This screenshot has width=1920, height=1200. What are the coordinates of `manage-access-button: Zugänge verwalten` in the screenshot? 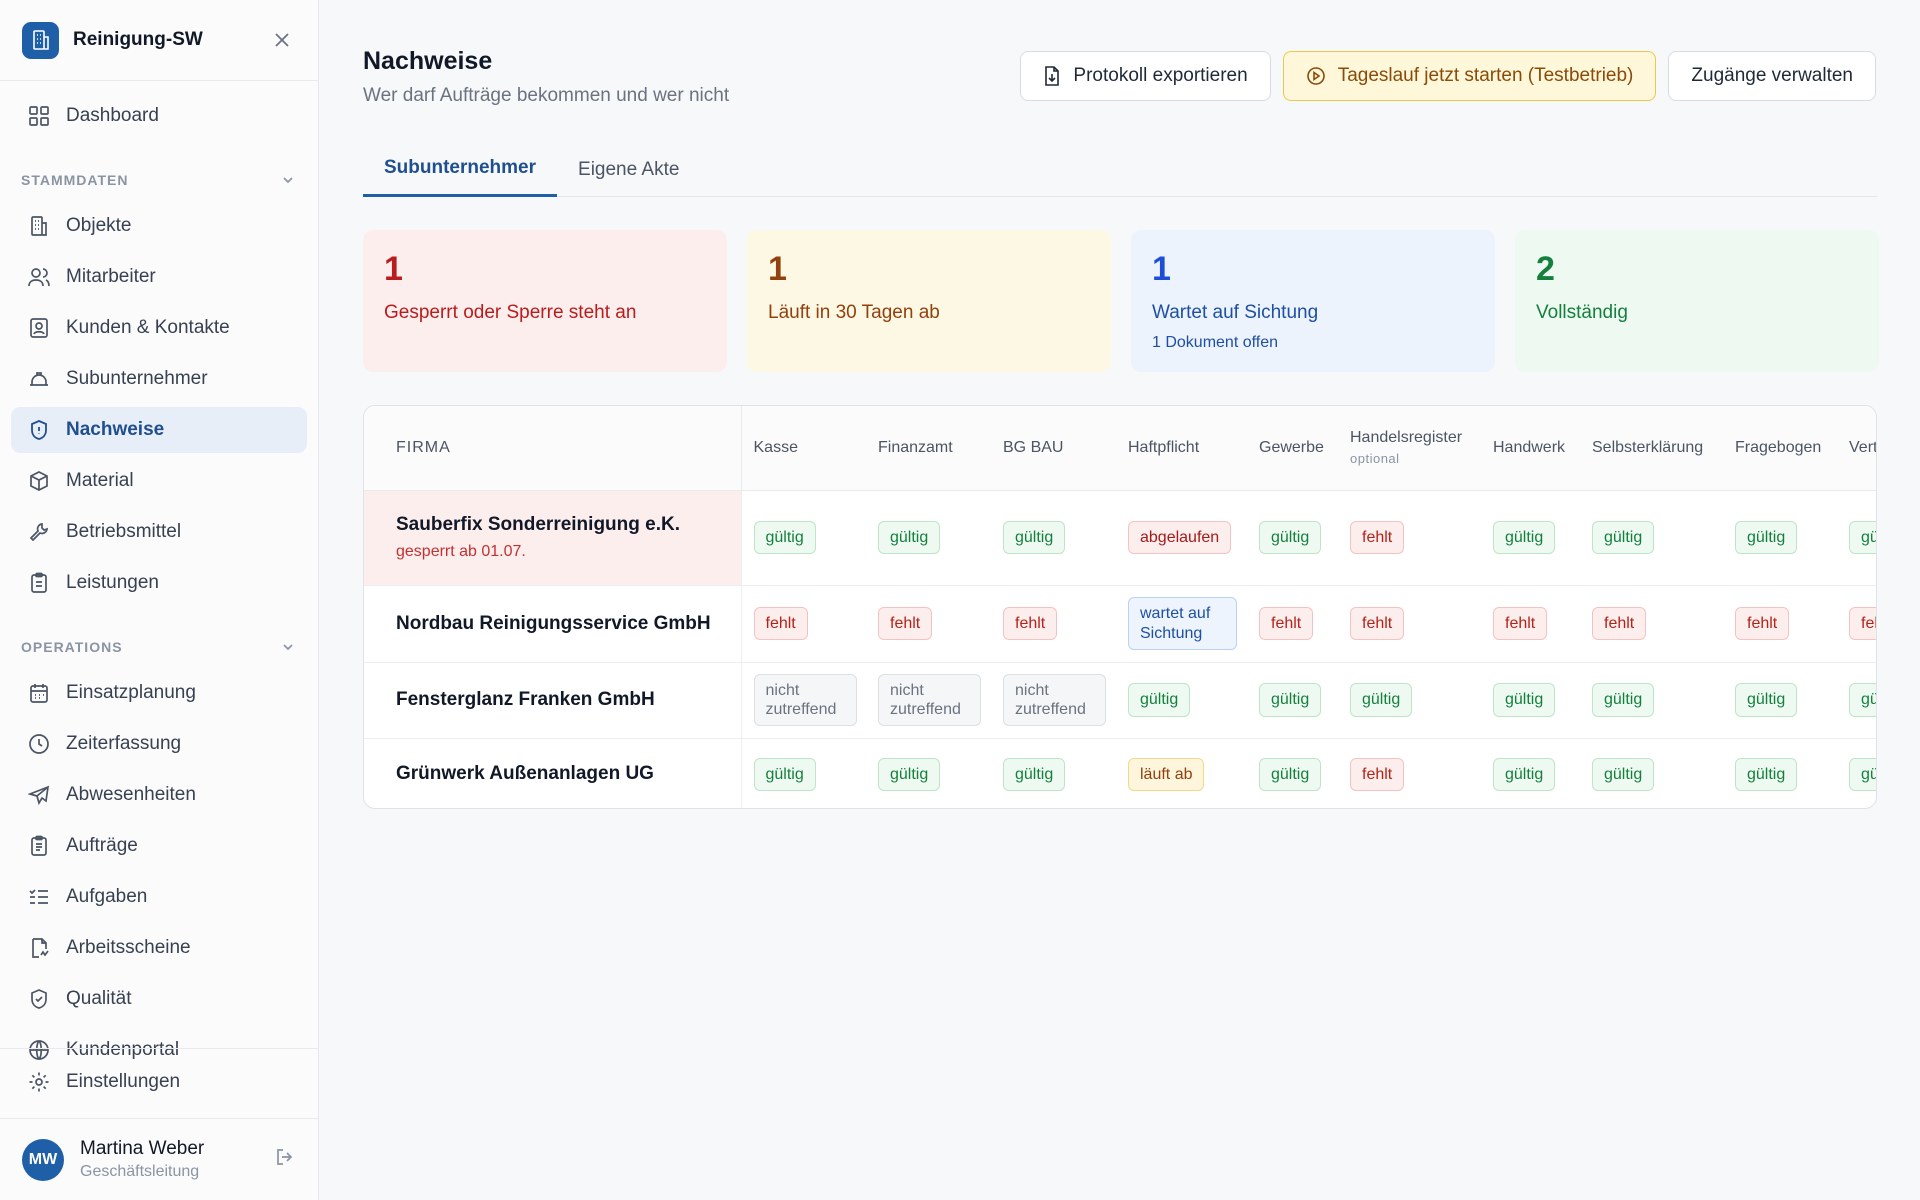 It's located at (1772, 76).